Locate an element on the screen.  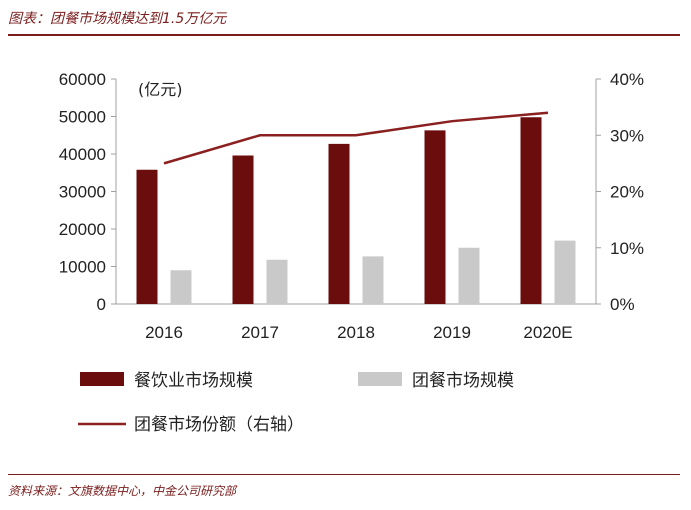
y-left-tick-label: 10000 is located at coordinates (82, 267).